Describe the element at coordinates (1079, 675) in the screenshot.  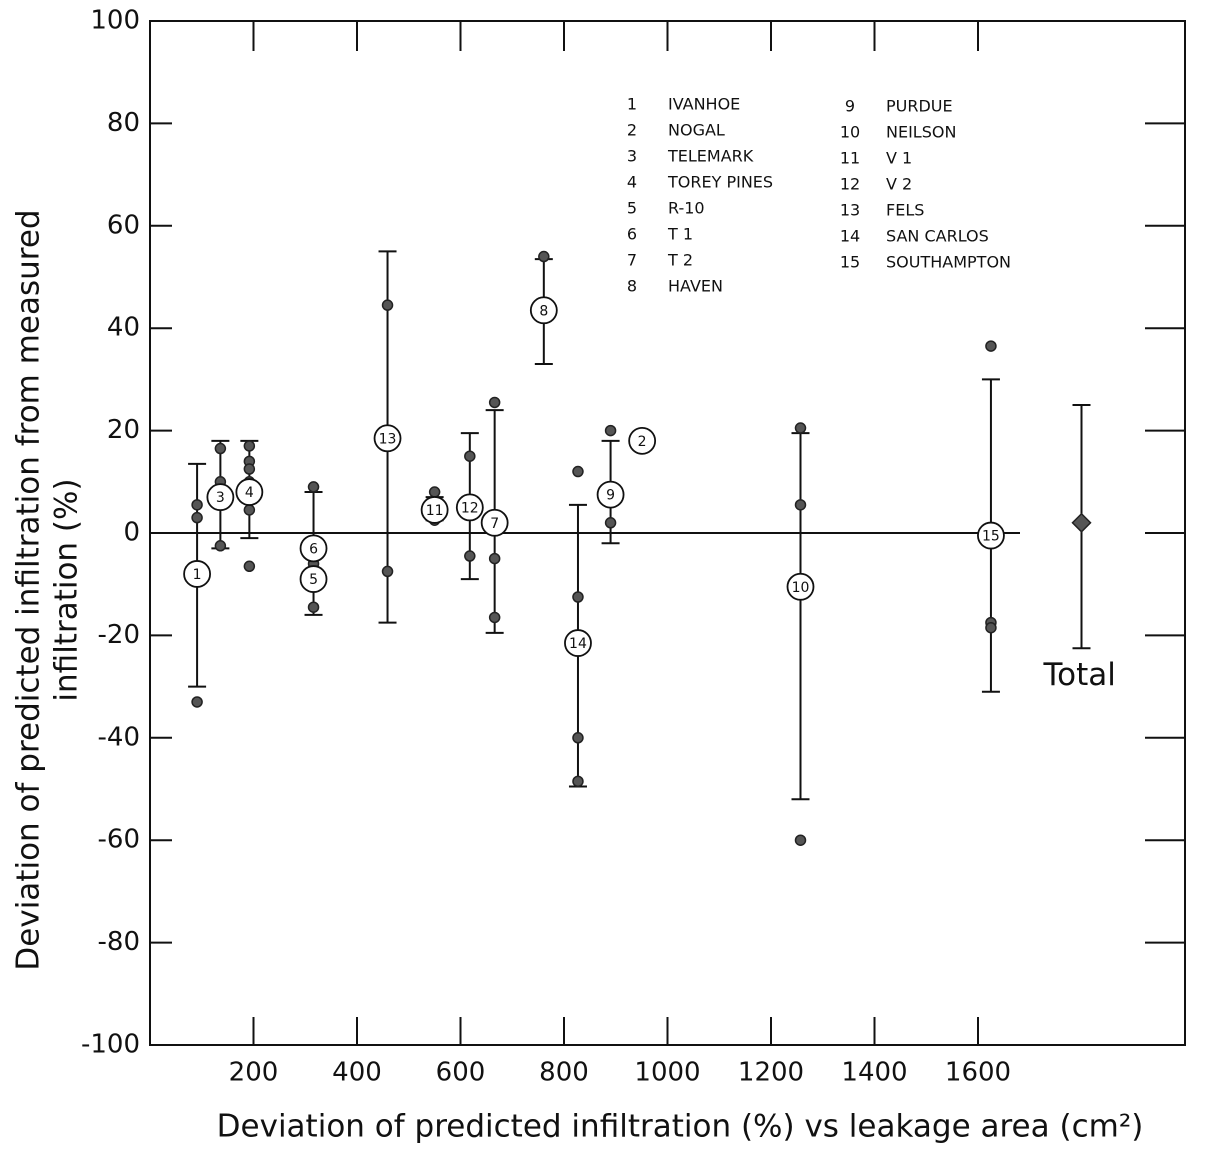
I see `total-label: Total` at that location.